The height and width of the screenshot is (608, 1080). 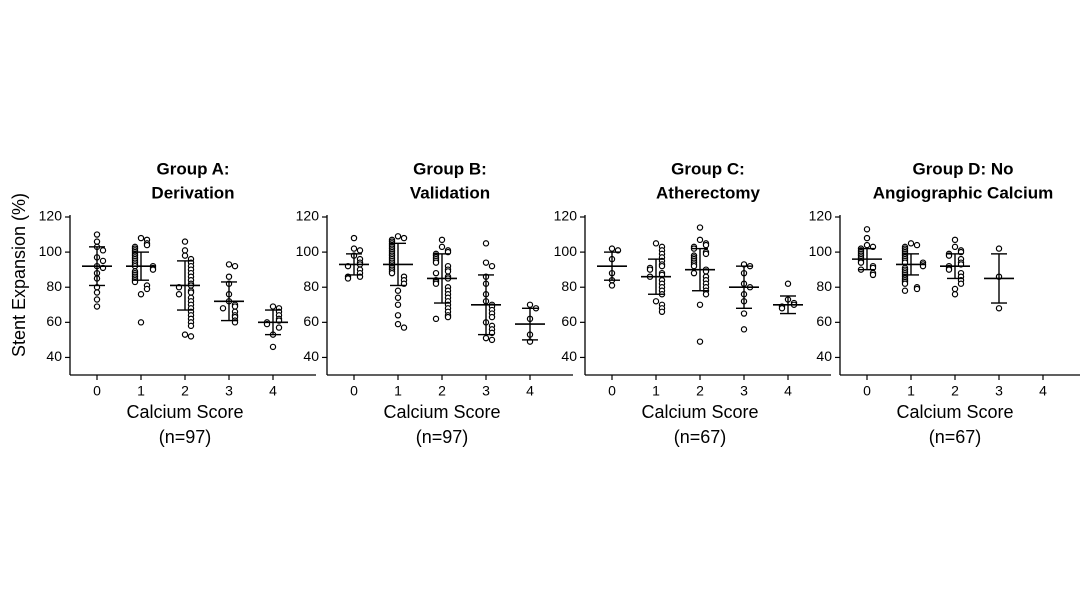 I want to click on panel-title: Group D: No, so click(x=962, y=168).